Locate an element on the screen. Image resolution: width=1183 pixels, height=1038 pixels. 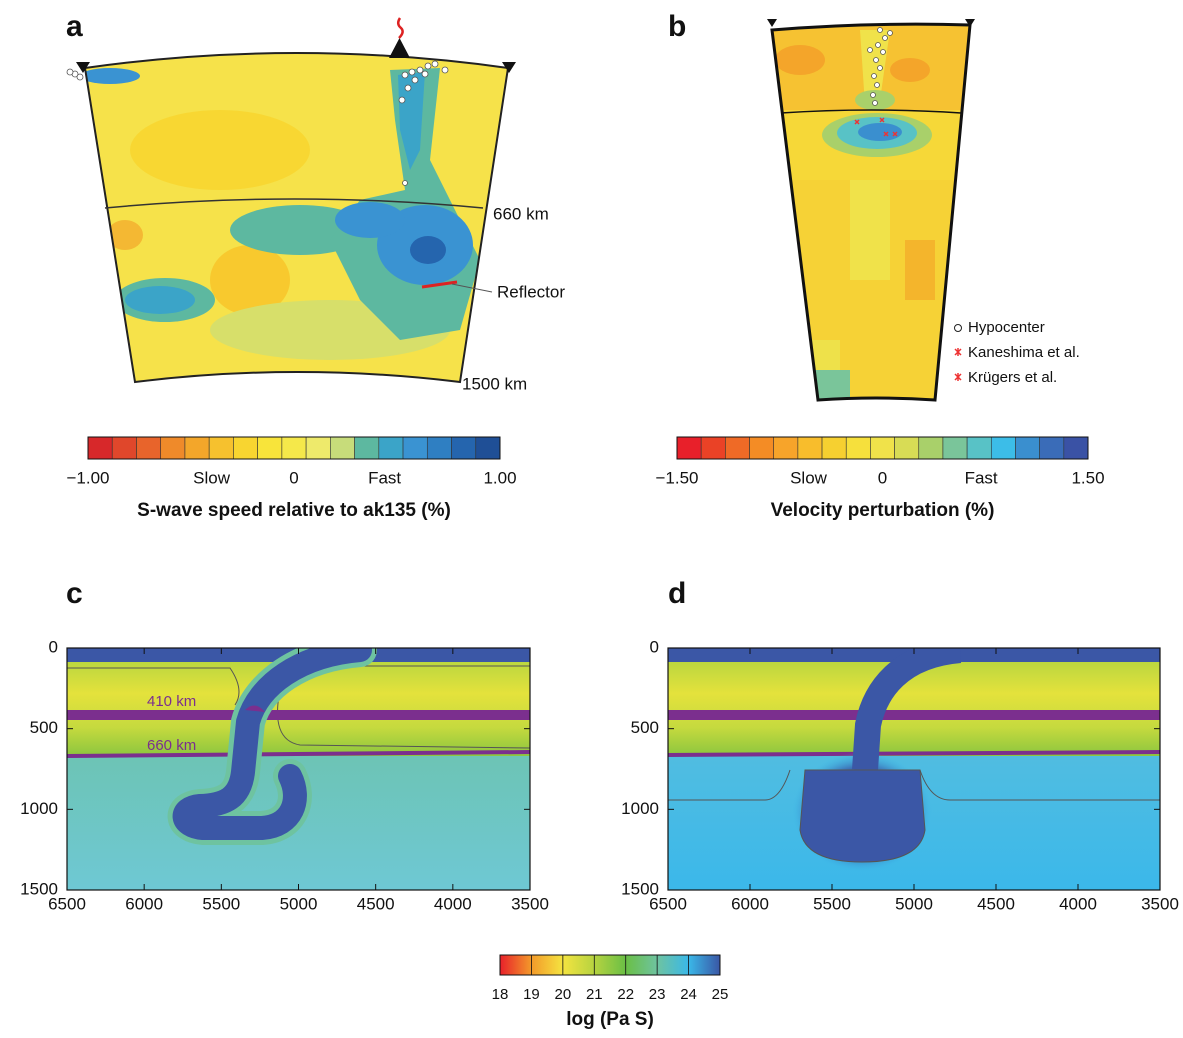
annotation: 660 km is located at coordinates (171, 745).